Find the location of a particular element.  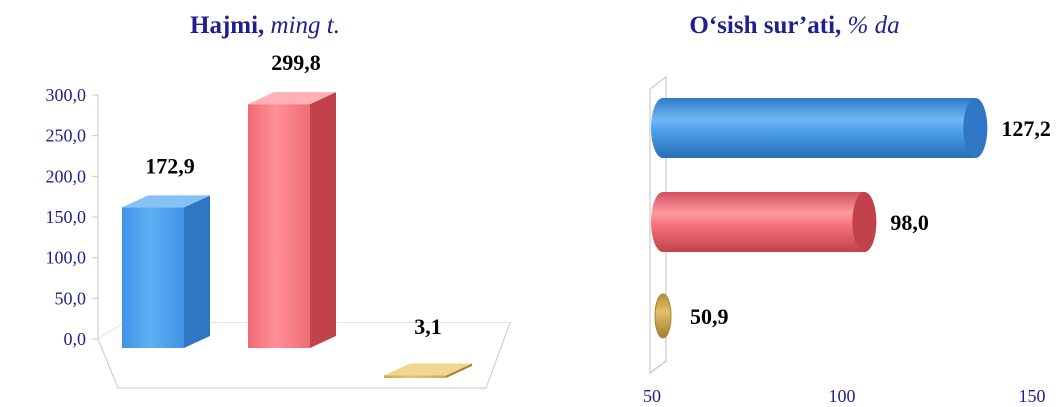

floor-front-edge is located at coordinates (304, 355).